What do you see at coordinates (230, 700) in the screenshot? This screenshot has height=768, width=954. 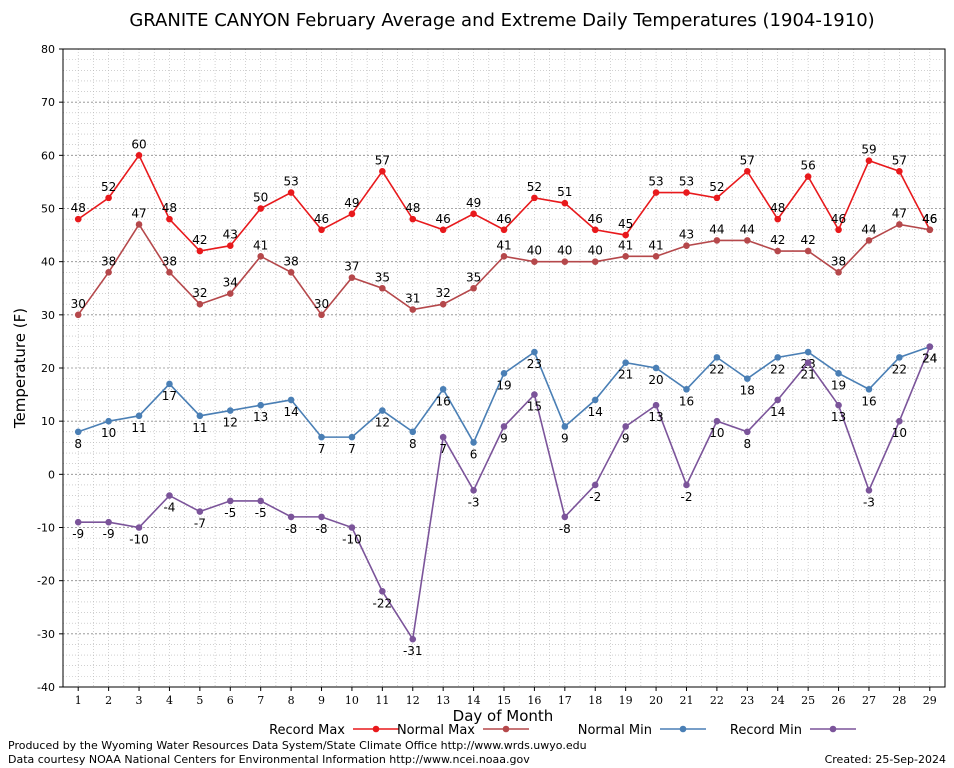 I see `x-tick-label: 6` at bounding box center [230, 700].